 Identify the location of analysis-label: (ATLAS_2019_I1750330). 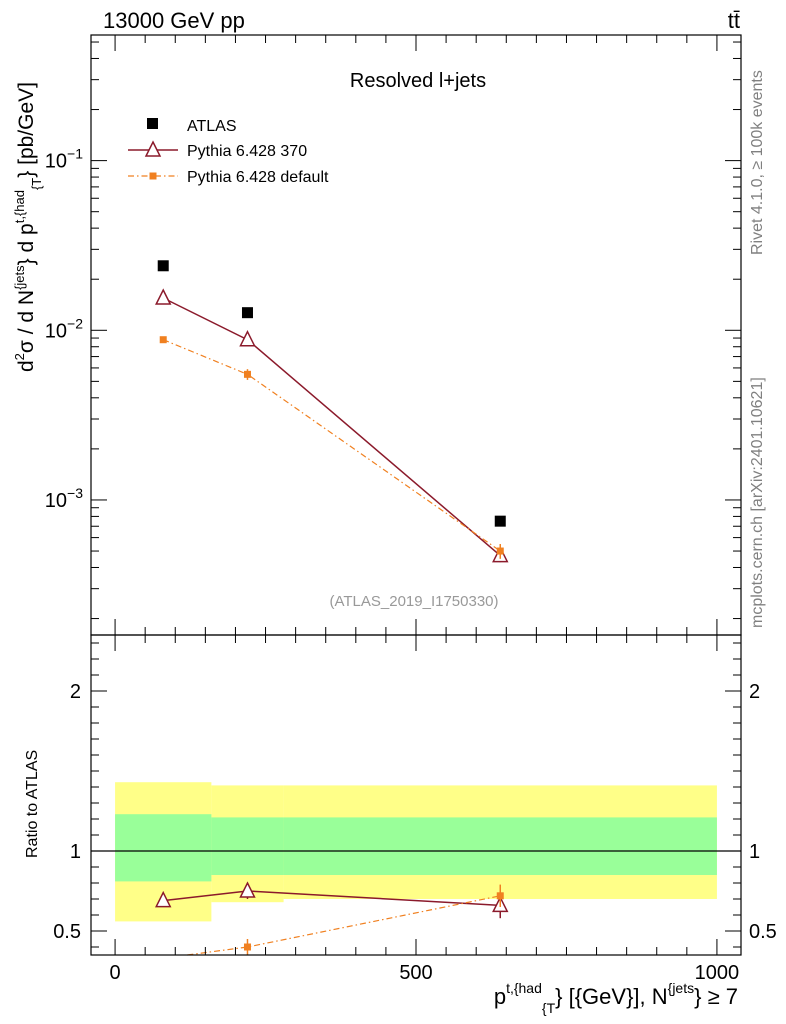
(413, 601).